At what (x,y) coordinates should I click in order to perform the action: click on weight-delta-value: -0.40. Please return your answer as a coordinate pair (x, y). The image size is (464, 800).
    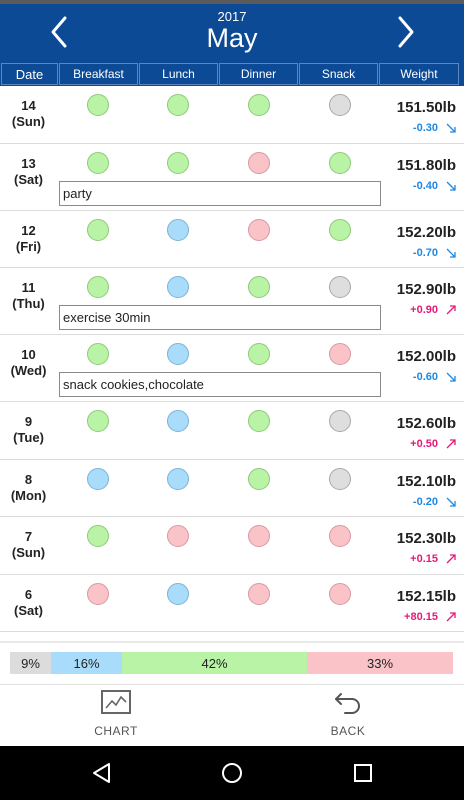
    Looking at the image, I should click on (425, 185).